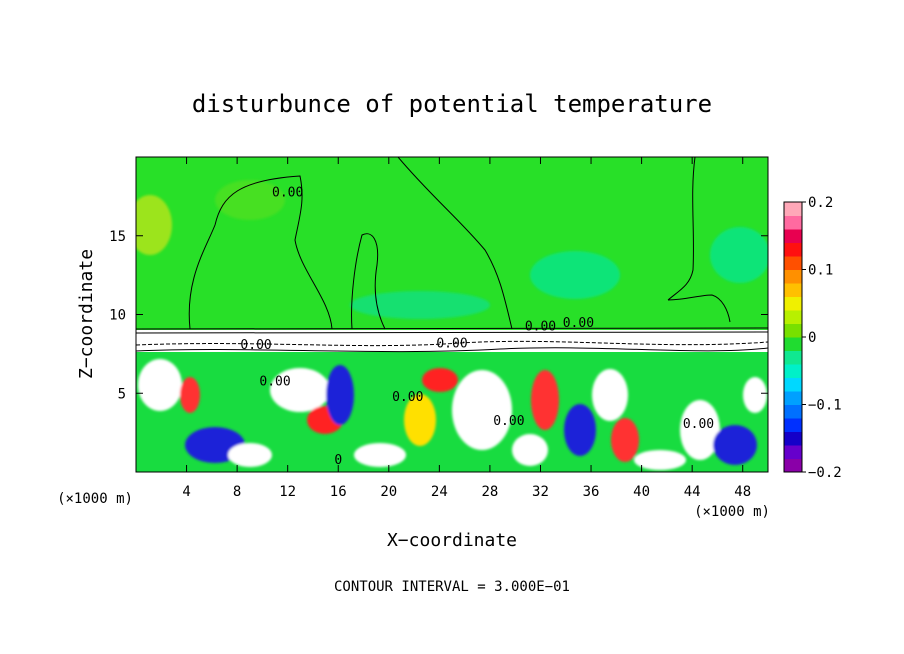  Describe the element at coordinates (540, 492) in the screenshot. I see `x-tick-label: 32` at that location.